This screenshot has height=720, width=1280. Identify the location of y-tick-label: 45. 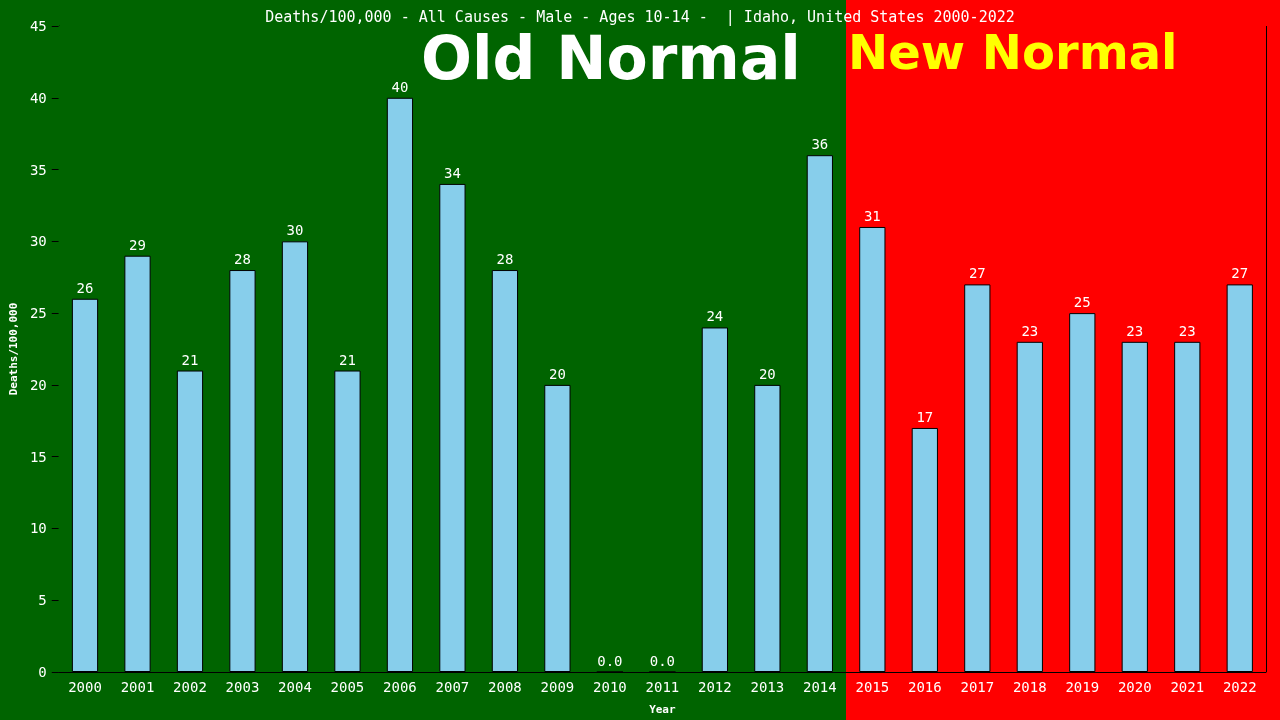
(38, 26).